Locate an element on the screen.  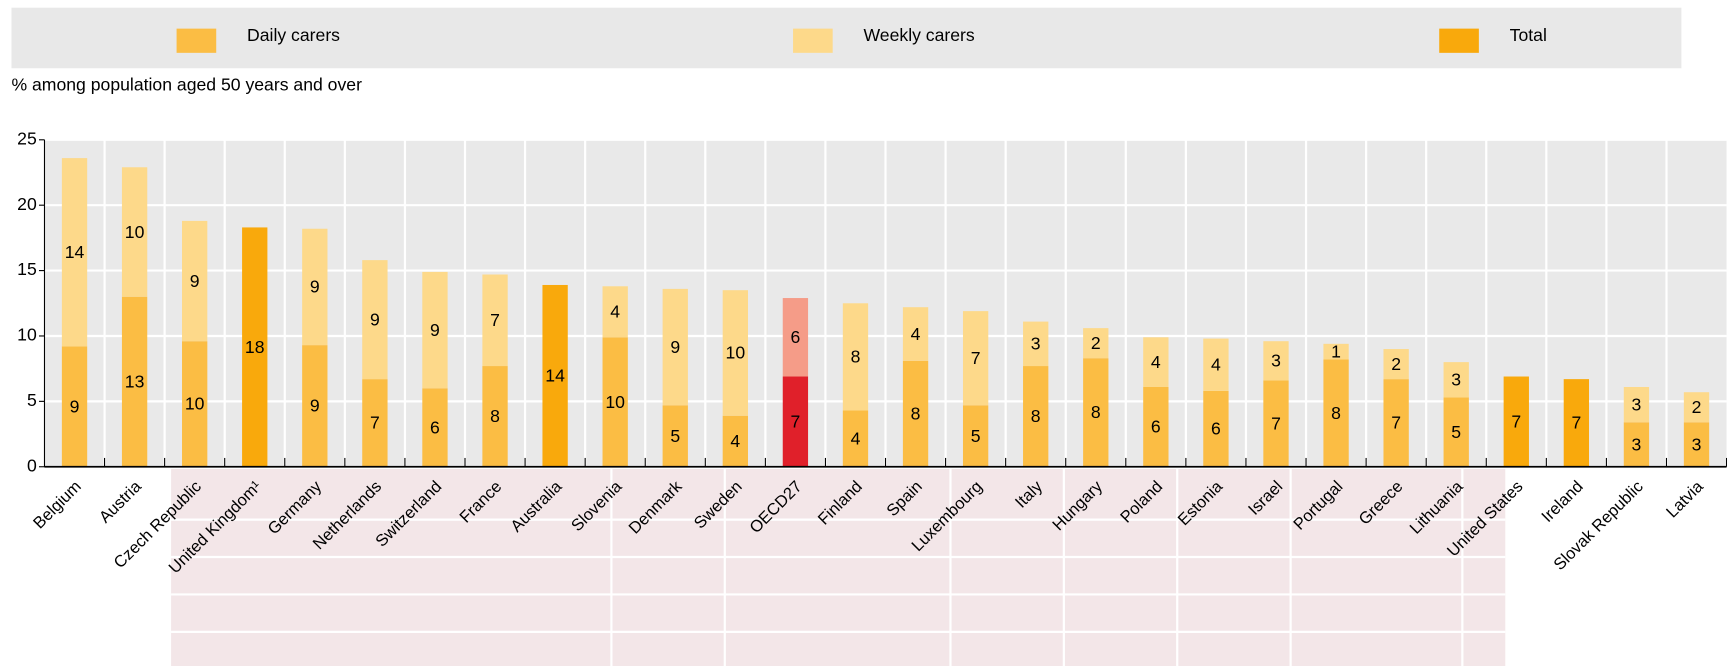
y-tick-label: 0 is located at coordinates (32, 465).